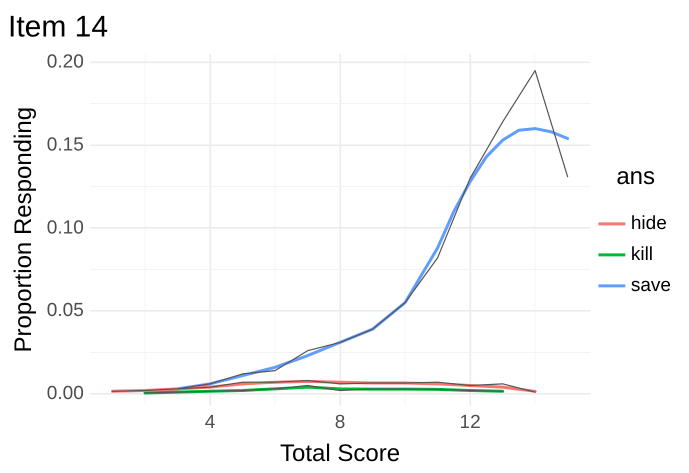  Describe the element at coordinates (65, 145) in the screenshot. I see `y-tick-label: 0.15` at that location.